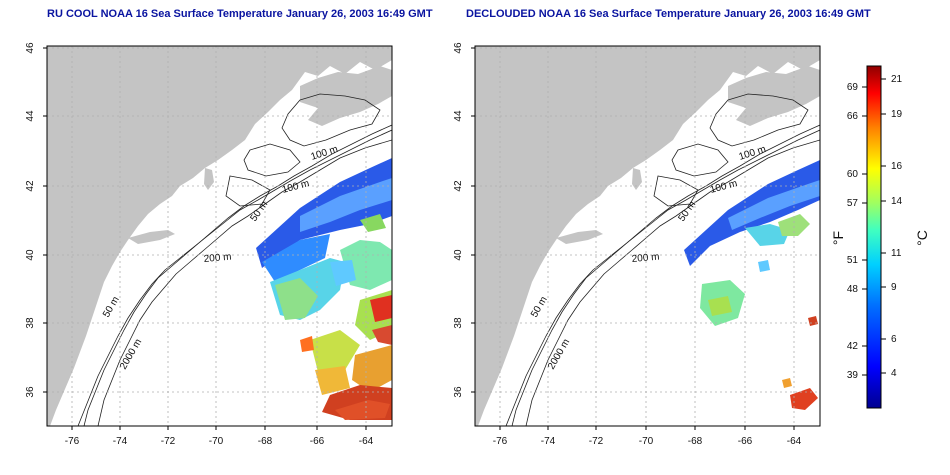  Describe the element at coordinates (853, 87) in the screenshot. I see `fahrenheit-tick: 69` at that location.